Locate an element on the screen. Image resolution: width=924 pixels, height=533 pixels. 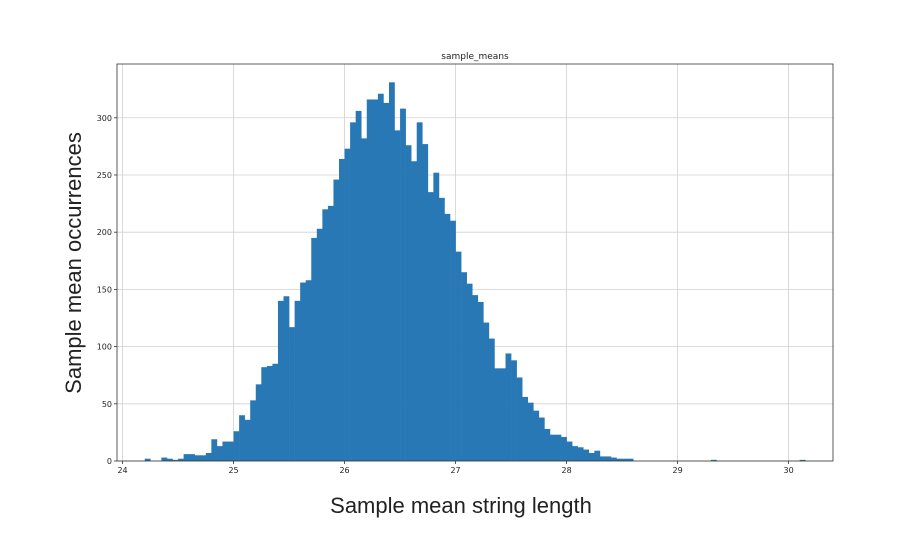
x-tick-label: 24 is located at coordinates (122, 470).